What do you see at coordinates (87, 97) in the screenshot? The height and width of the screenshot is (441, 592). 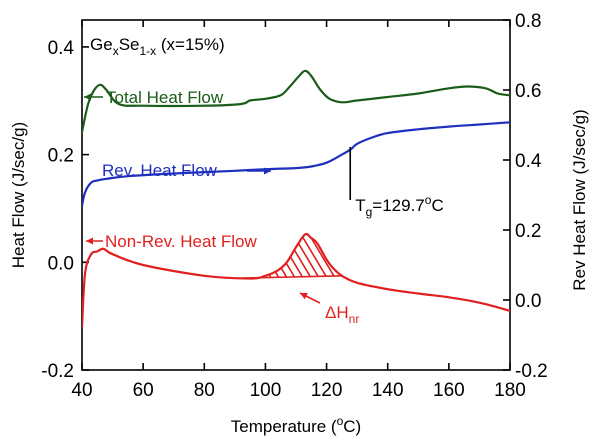 I see `total-label-arrow-head` at bounding box center [87, 97].